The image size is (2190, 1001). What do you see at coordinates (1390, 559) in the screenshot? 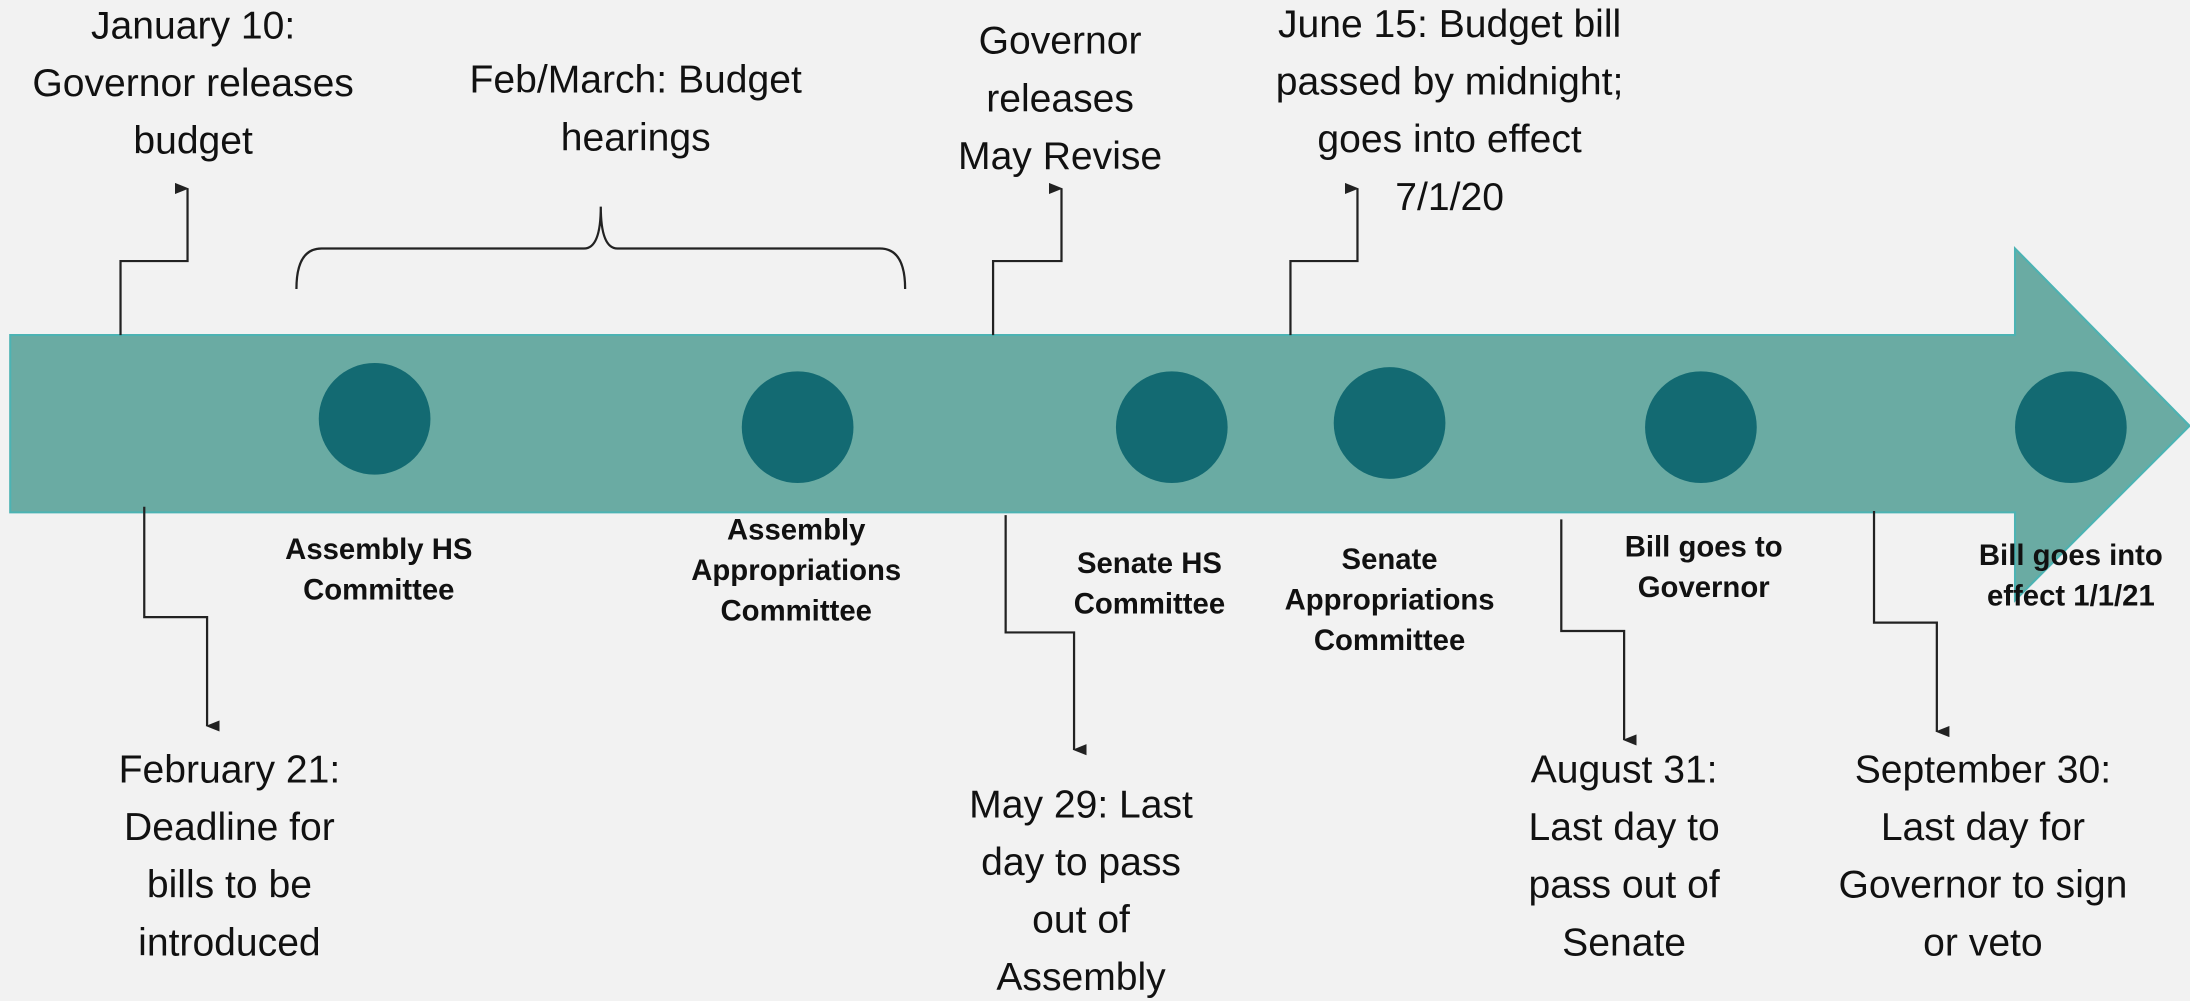
I see `milestone-label: Senate` at bounding box center [1390, 559].